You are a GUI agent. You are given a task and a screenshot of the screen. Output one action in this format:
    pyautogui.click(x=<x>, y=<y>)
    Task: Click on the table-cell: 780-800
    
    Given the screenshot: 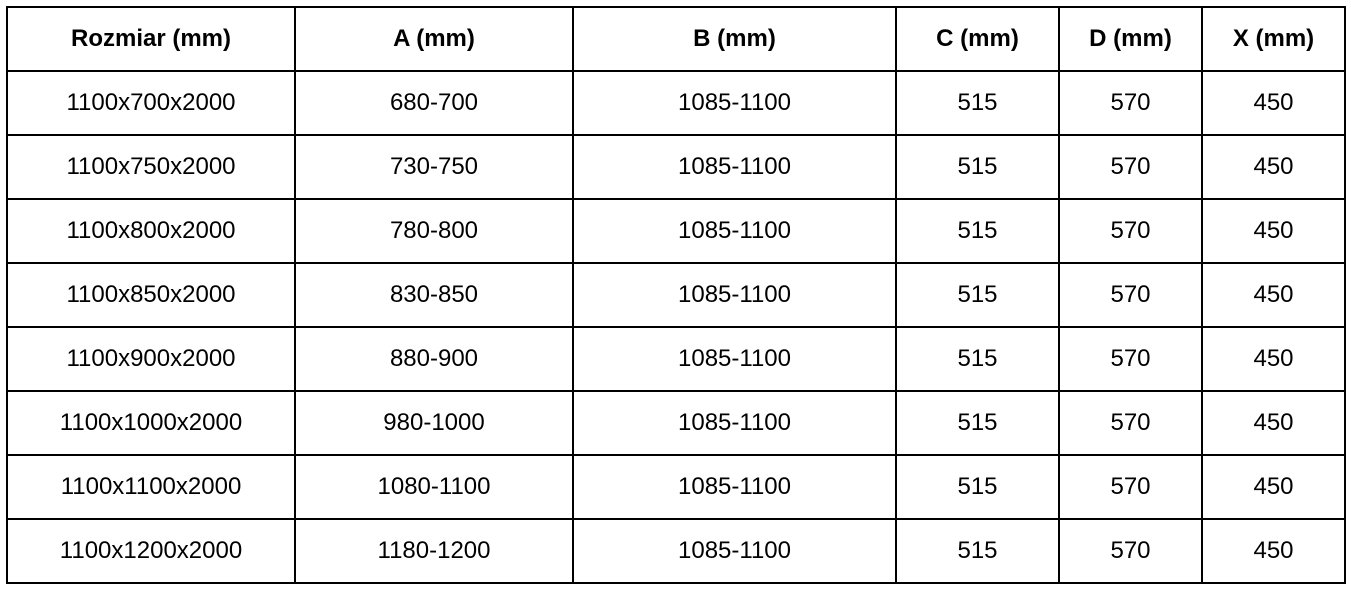 What is the action you would take?
    pyautogui.click(x=434, y=231)
    